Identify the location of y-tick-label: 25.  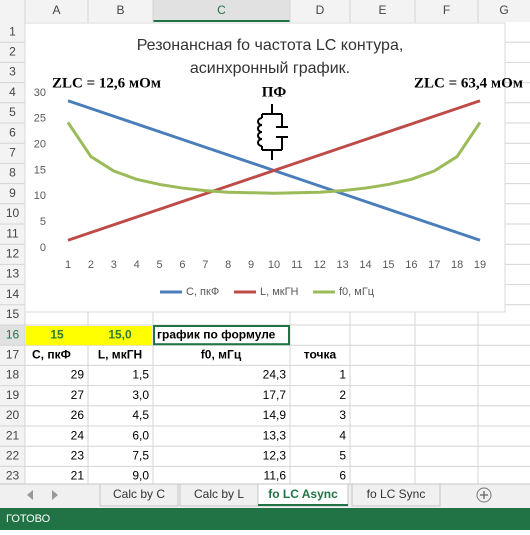
(40, 119).